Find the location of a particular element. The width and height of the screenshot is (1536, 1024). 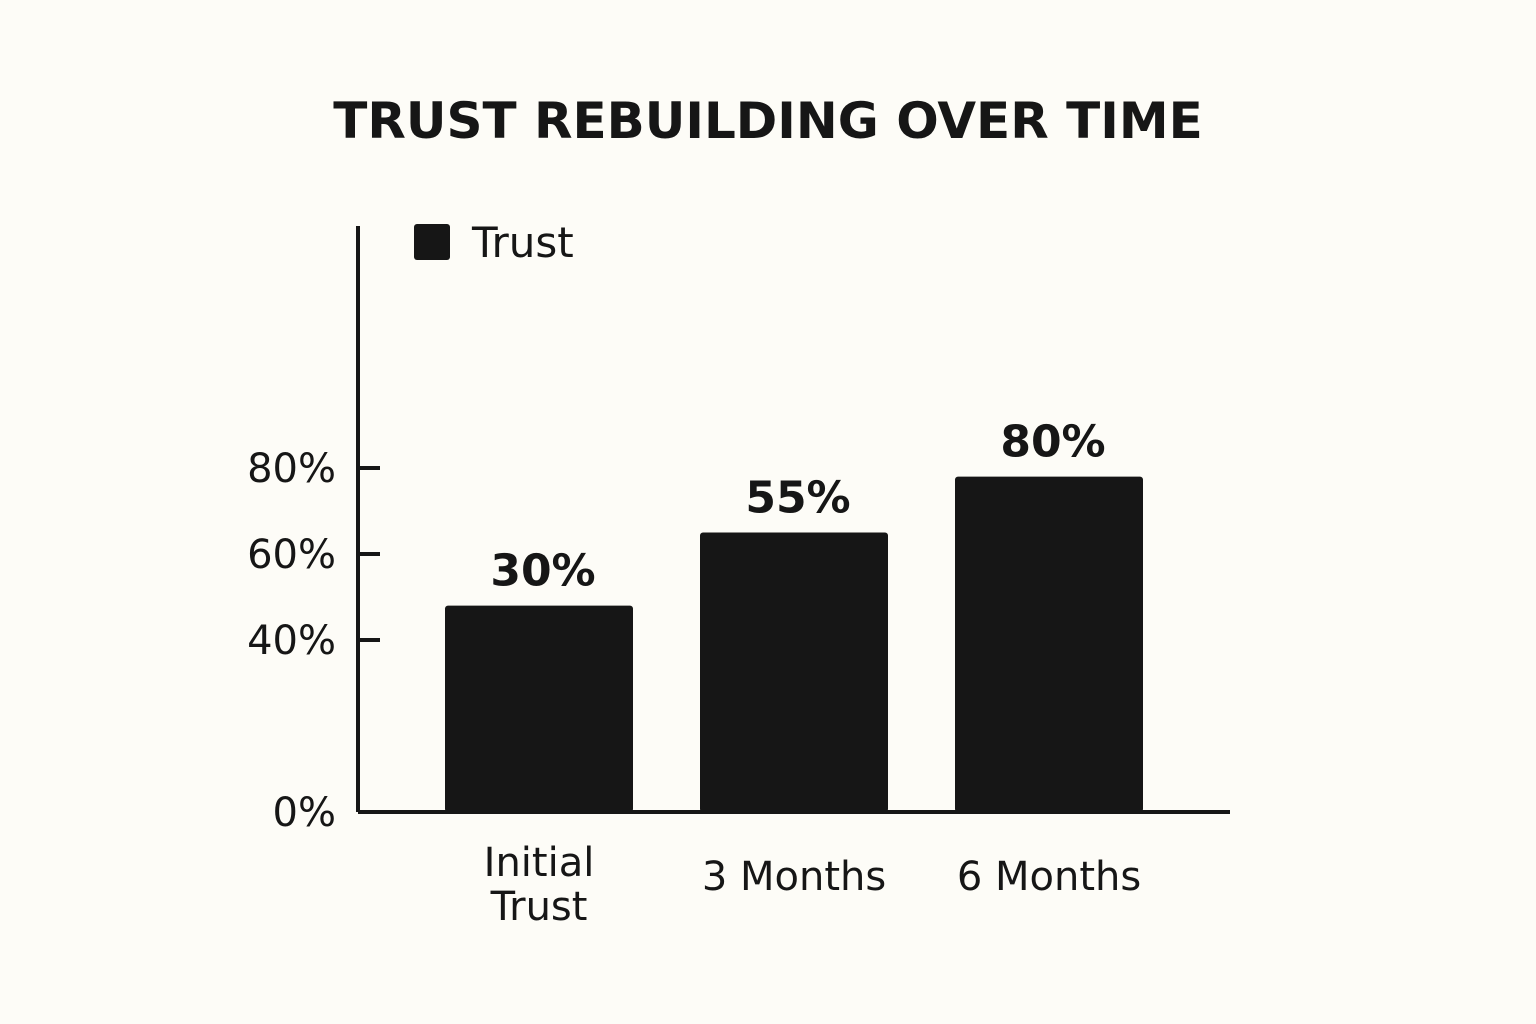

data-label-group: 30% 55% 80% is located at coordinates (797, 507).